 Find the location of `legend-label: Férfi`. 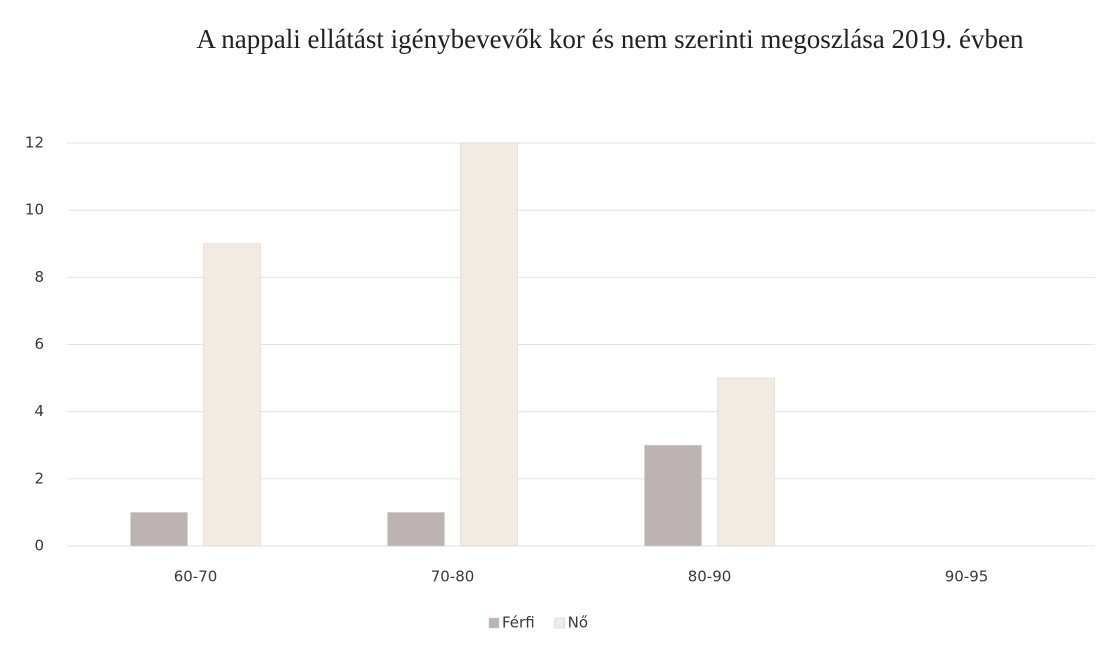

legend-label: Férfi is located at coordinates (518, 623).